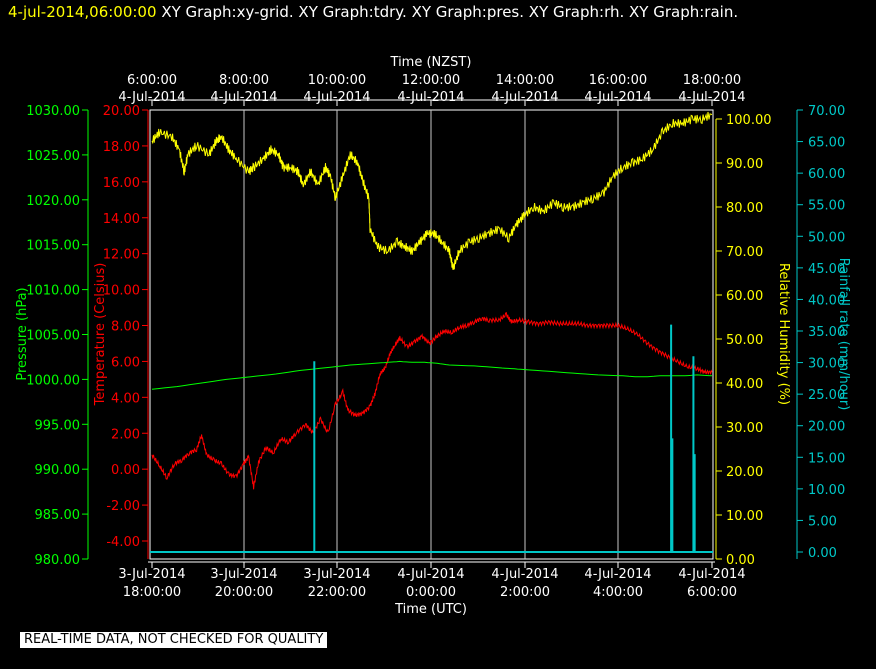  Describe the element at coordinates (53, 111) in the screenshot. I see `pressure-tick-label: 1030.00` at that location.